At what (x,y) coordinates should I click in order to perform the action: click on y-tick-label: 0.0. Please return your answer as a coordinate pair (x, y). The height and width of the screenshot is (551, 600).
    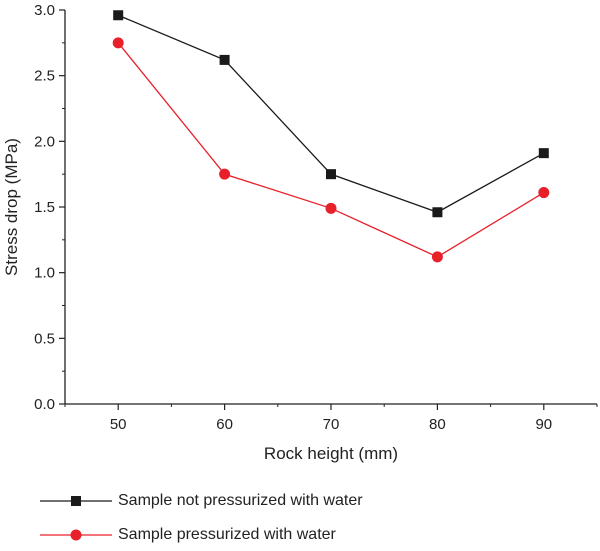
    Looking at the image, I should click on (44, 404).